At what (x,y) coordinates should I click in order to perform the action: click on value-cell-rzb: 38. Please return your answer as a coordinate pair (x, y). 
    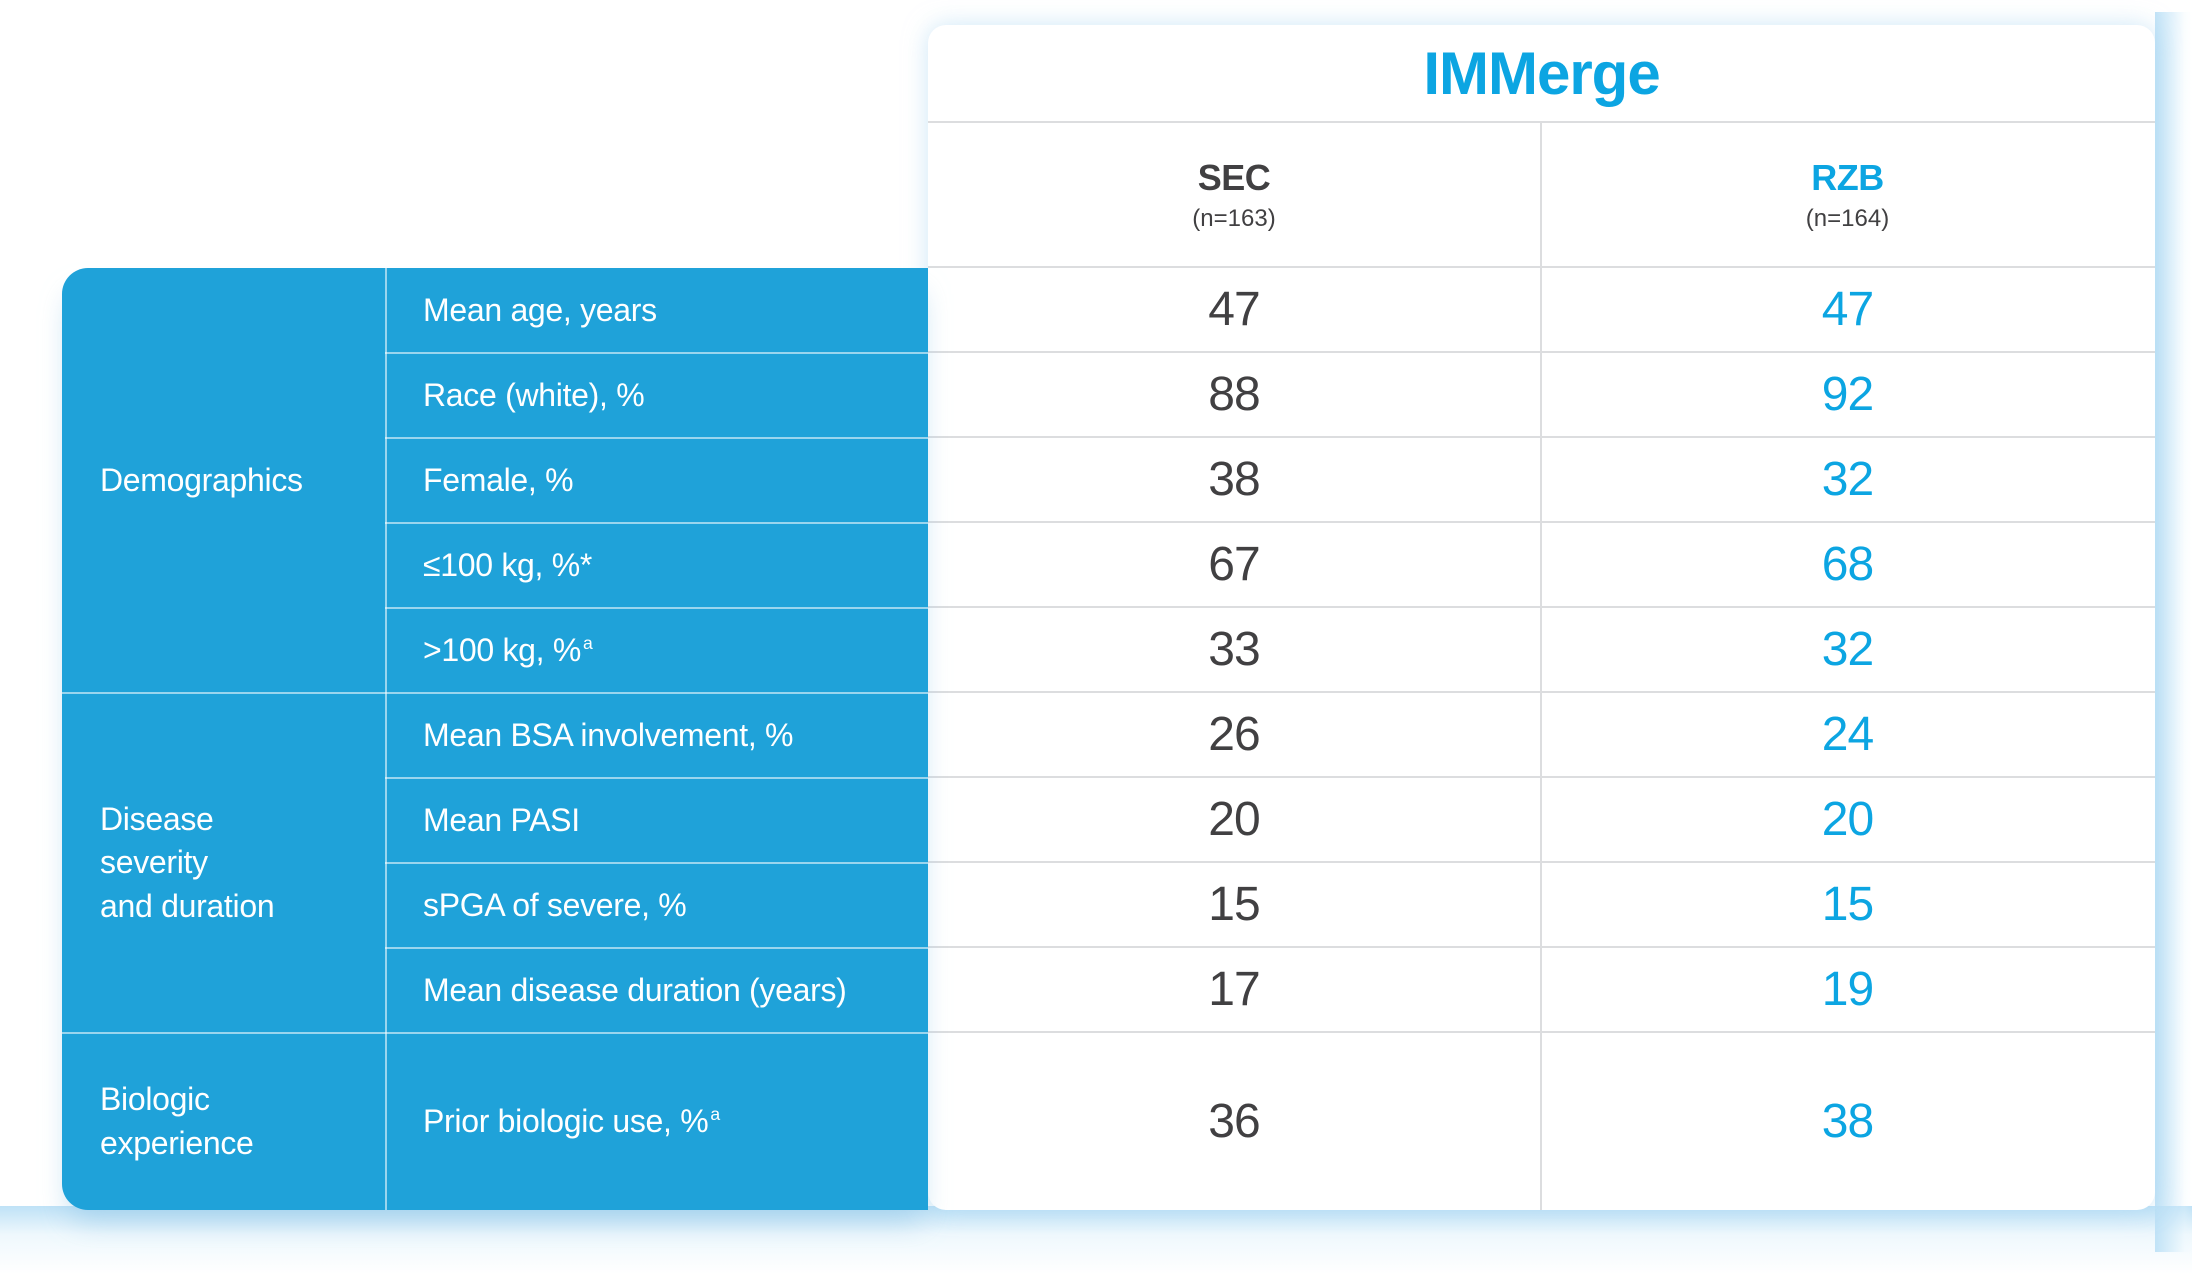
    Looking at the image, I should click on (1847, 1121).